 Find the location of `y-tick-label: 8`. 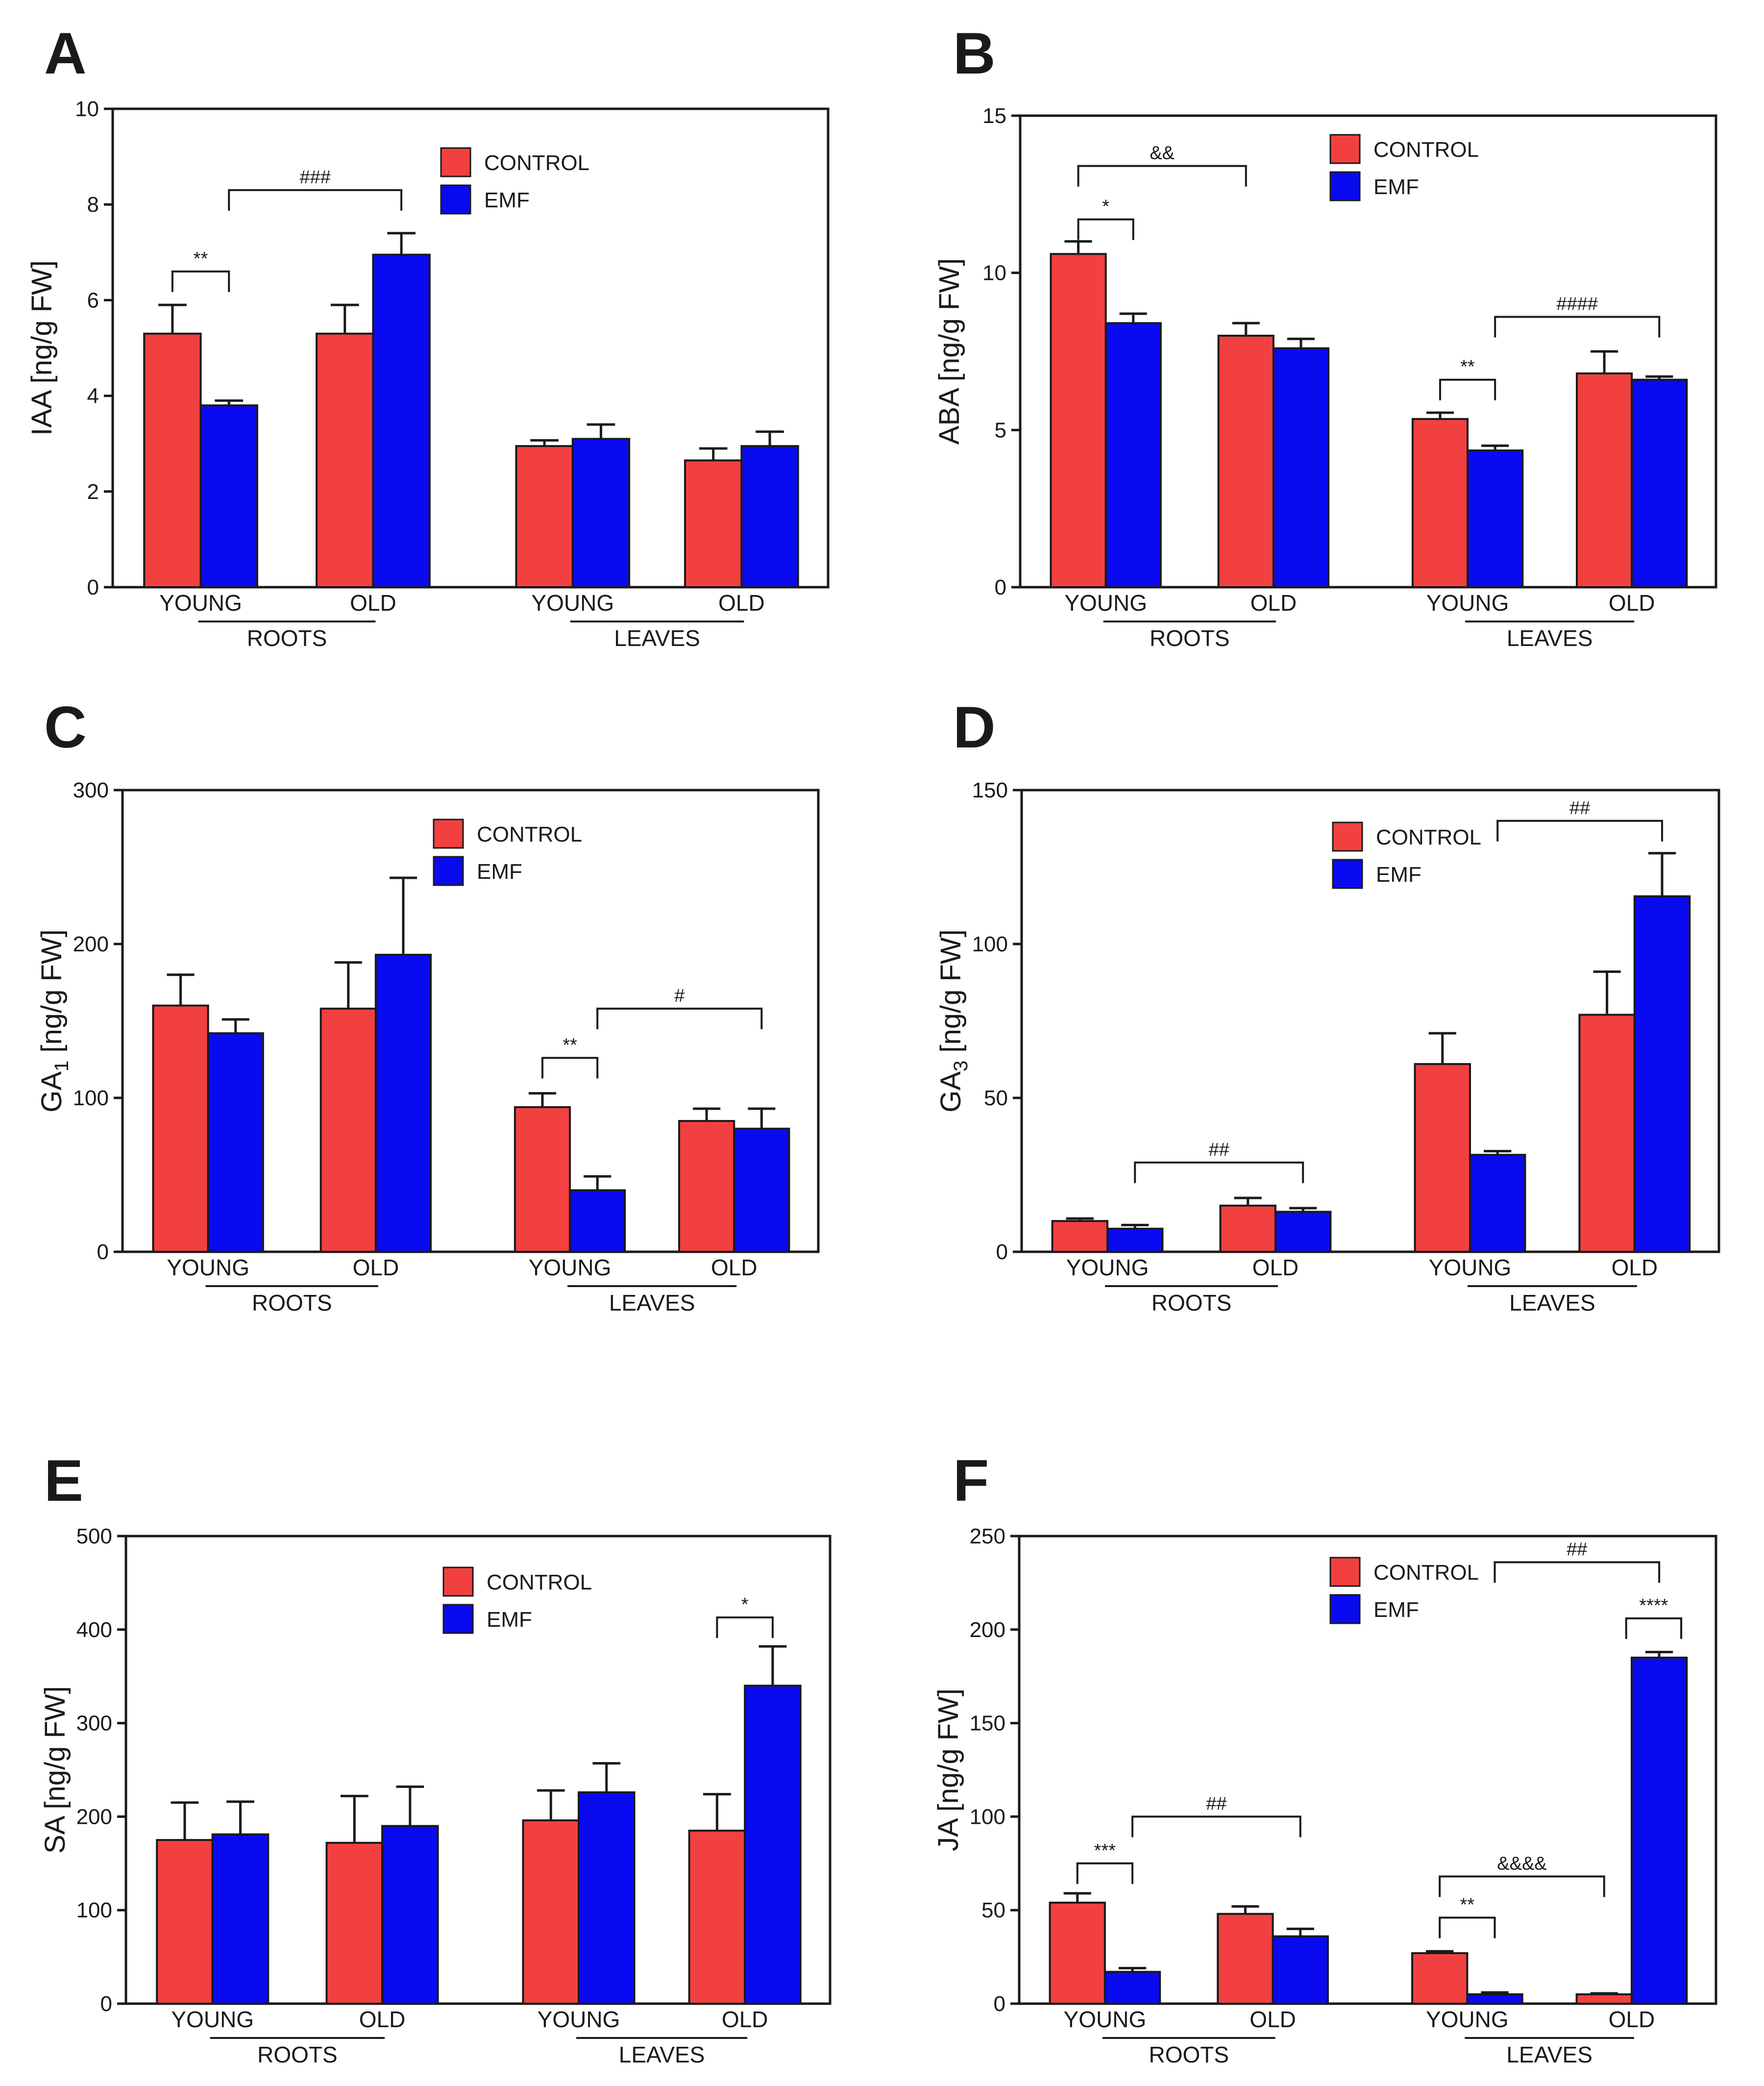

y-tick-label: 8 is located at coordinates (93, 205).